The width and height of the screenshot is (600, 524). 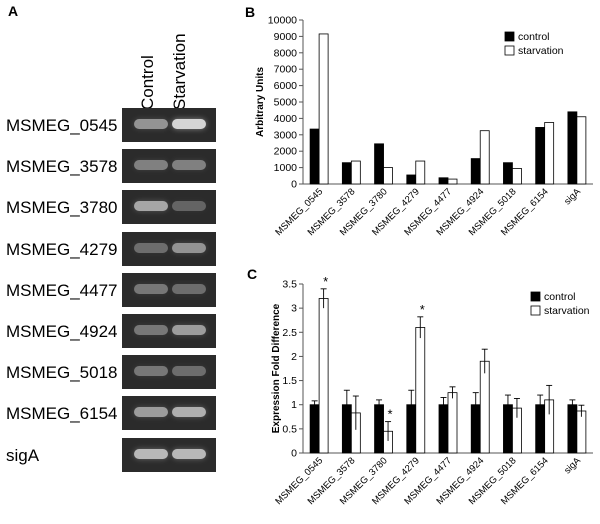 I want to click on gene-label: sigA, so click(x=23, y=455).